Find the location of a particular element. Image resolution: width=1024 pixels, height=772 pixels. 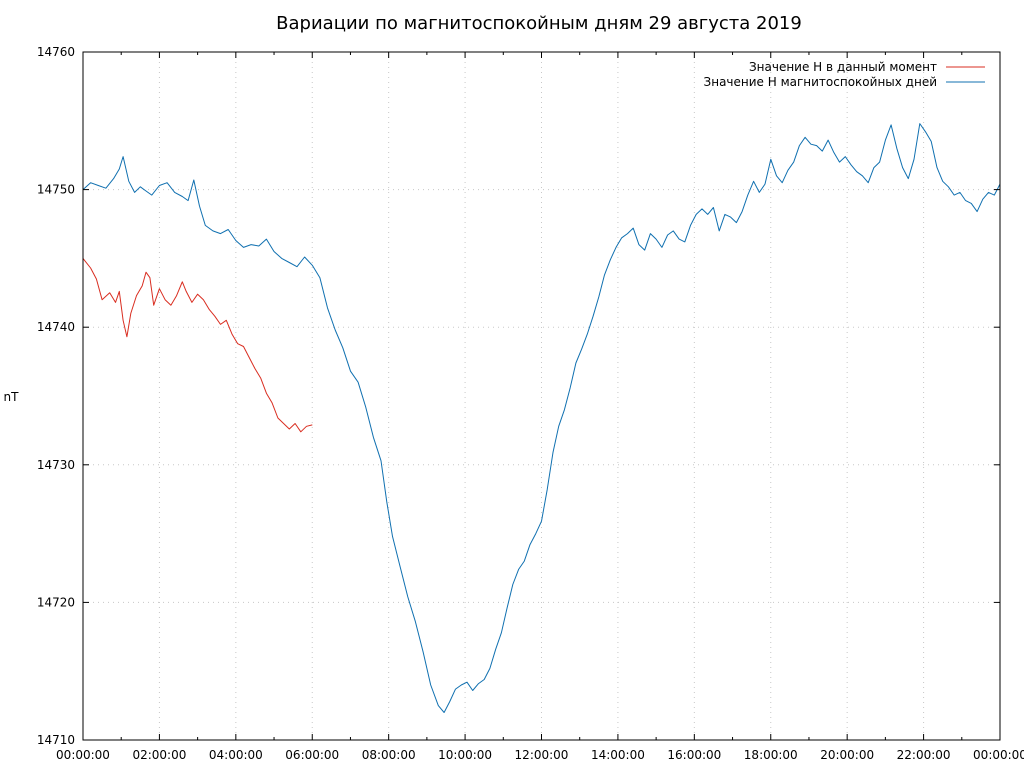

x-tick-label: 16:00:00 is located at coordinates (694, 755).